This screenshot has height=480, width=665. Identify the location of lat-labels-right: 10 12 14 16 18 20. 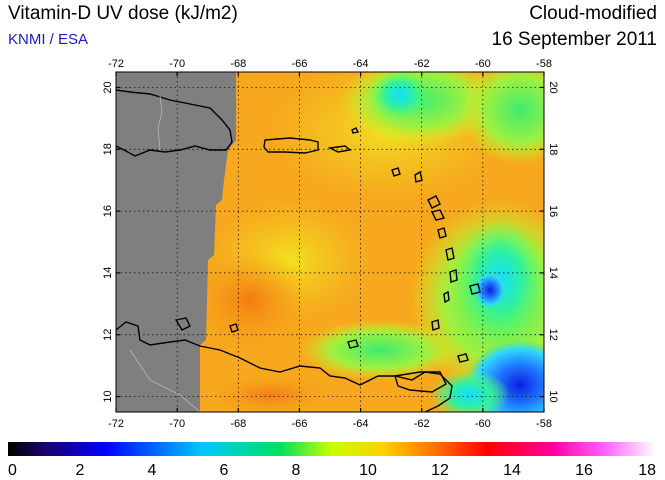
(553, 241).